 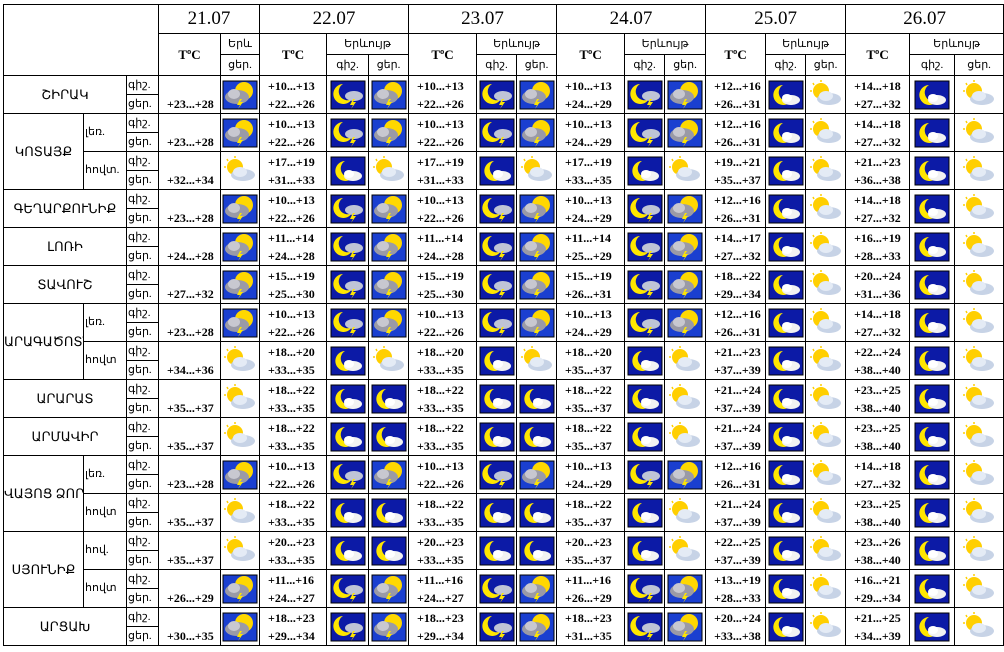 I want to click on temperature: +26...+29, so click(x=190, y=588).